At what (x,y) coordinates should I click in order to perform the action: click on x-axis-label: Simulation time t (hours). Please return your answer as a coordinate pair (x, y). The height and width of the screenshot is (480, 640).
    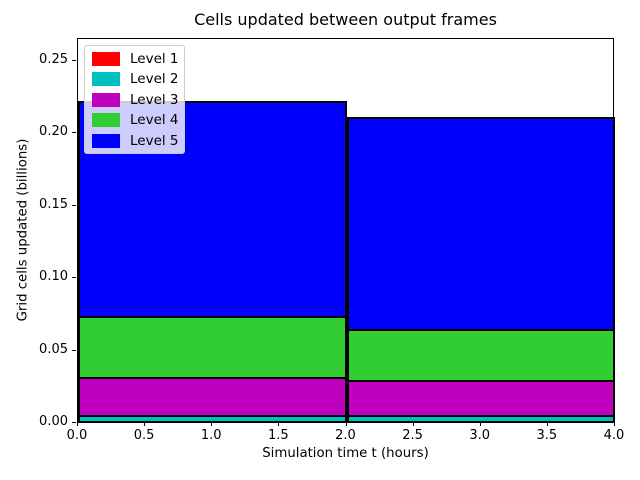
    Looking at the image, I should click on (345, 453).